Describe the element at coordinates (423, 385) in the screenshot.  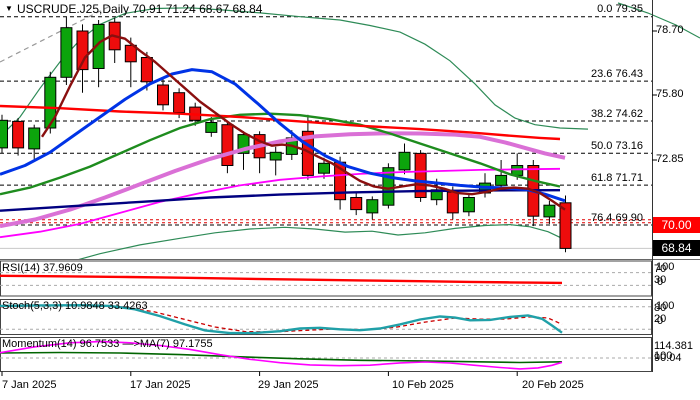
I see `date-label-4: 10 Feb 2025` at that location.